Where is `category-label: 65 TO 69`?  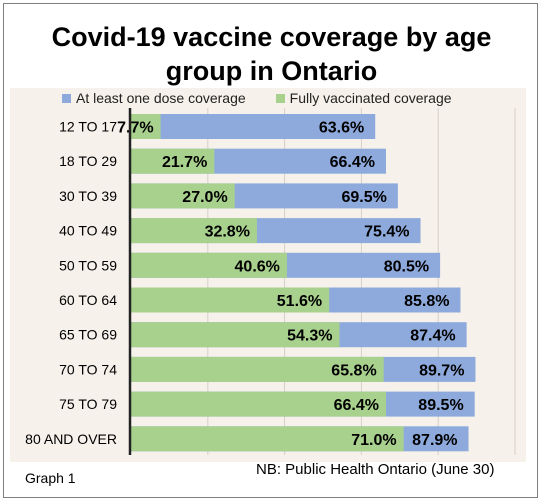
category-label: 65 TO 69 is located at coordinates (88, 335).